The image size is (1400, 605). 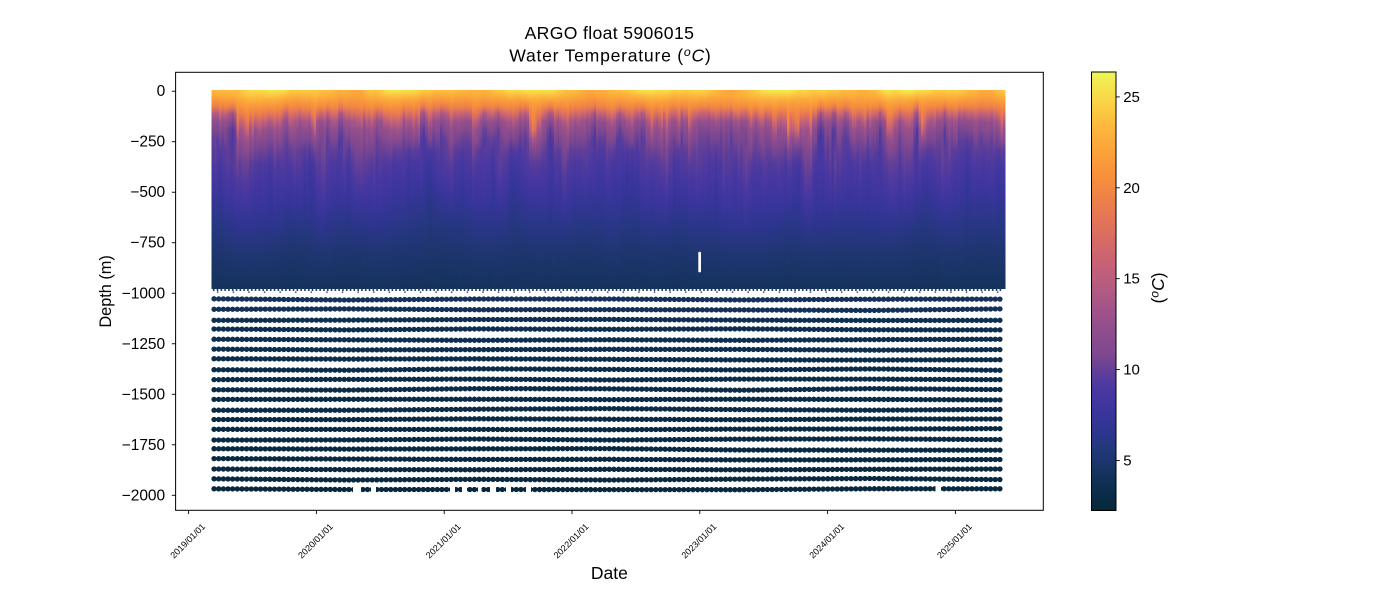 I want to click on svg-text: −500, so click(x=147, y=192).